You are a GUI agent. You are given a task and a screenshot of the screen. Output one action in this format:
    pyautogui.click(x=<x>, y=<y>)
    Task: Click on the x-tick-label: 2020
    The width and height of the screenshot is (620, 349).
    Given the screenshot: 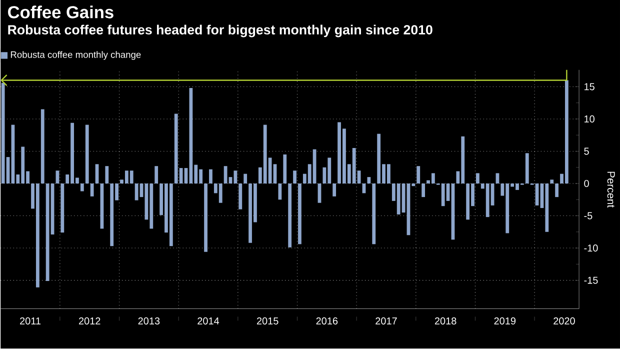 What is the action you would take?
    pyautogui.click(x=564, y=321)
    